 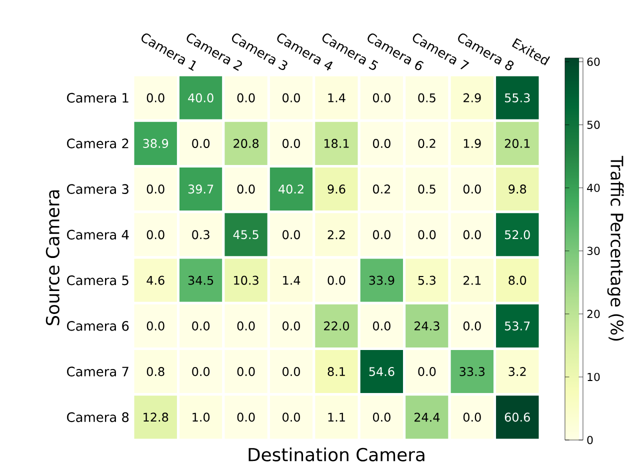 What do you see at coordinates (97, 97) in the screenshot?
I see `y-tick-label: Camera 1` at bounding box center [97, 97].